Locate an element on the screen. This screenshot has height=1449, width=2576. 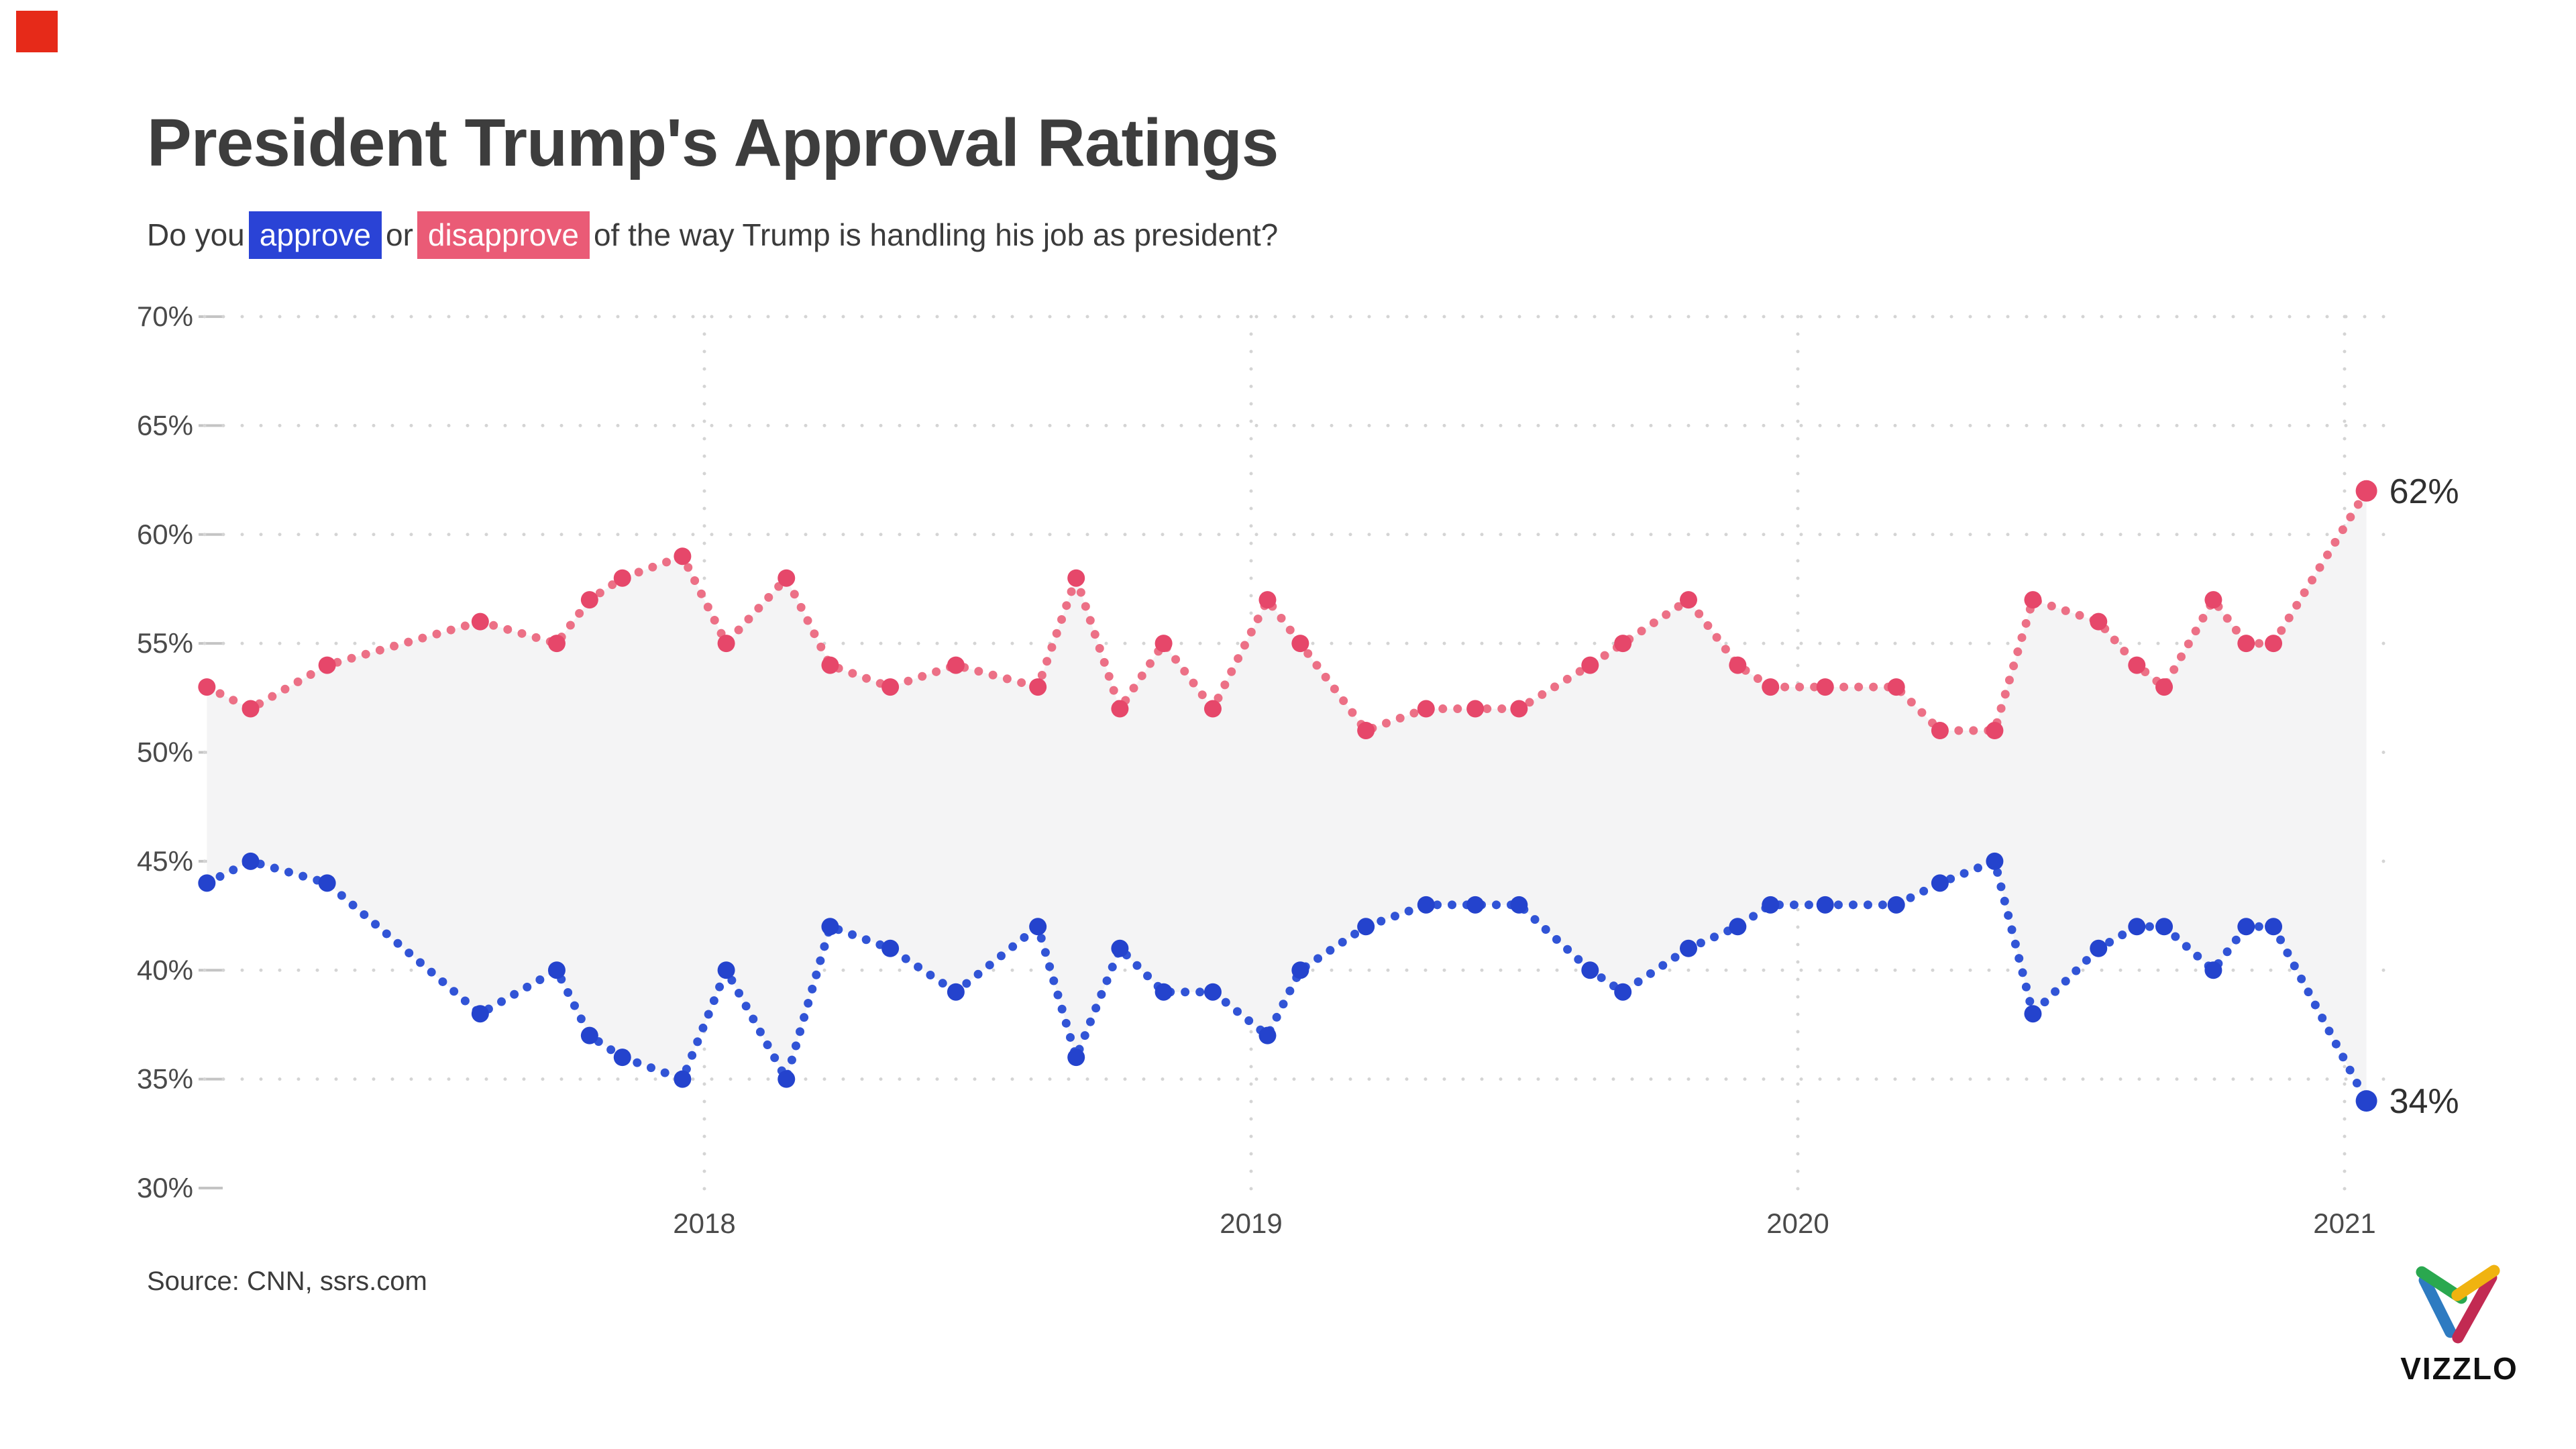
y-tick-label: 65% is located at coordinates (165, 425).